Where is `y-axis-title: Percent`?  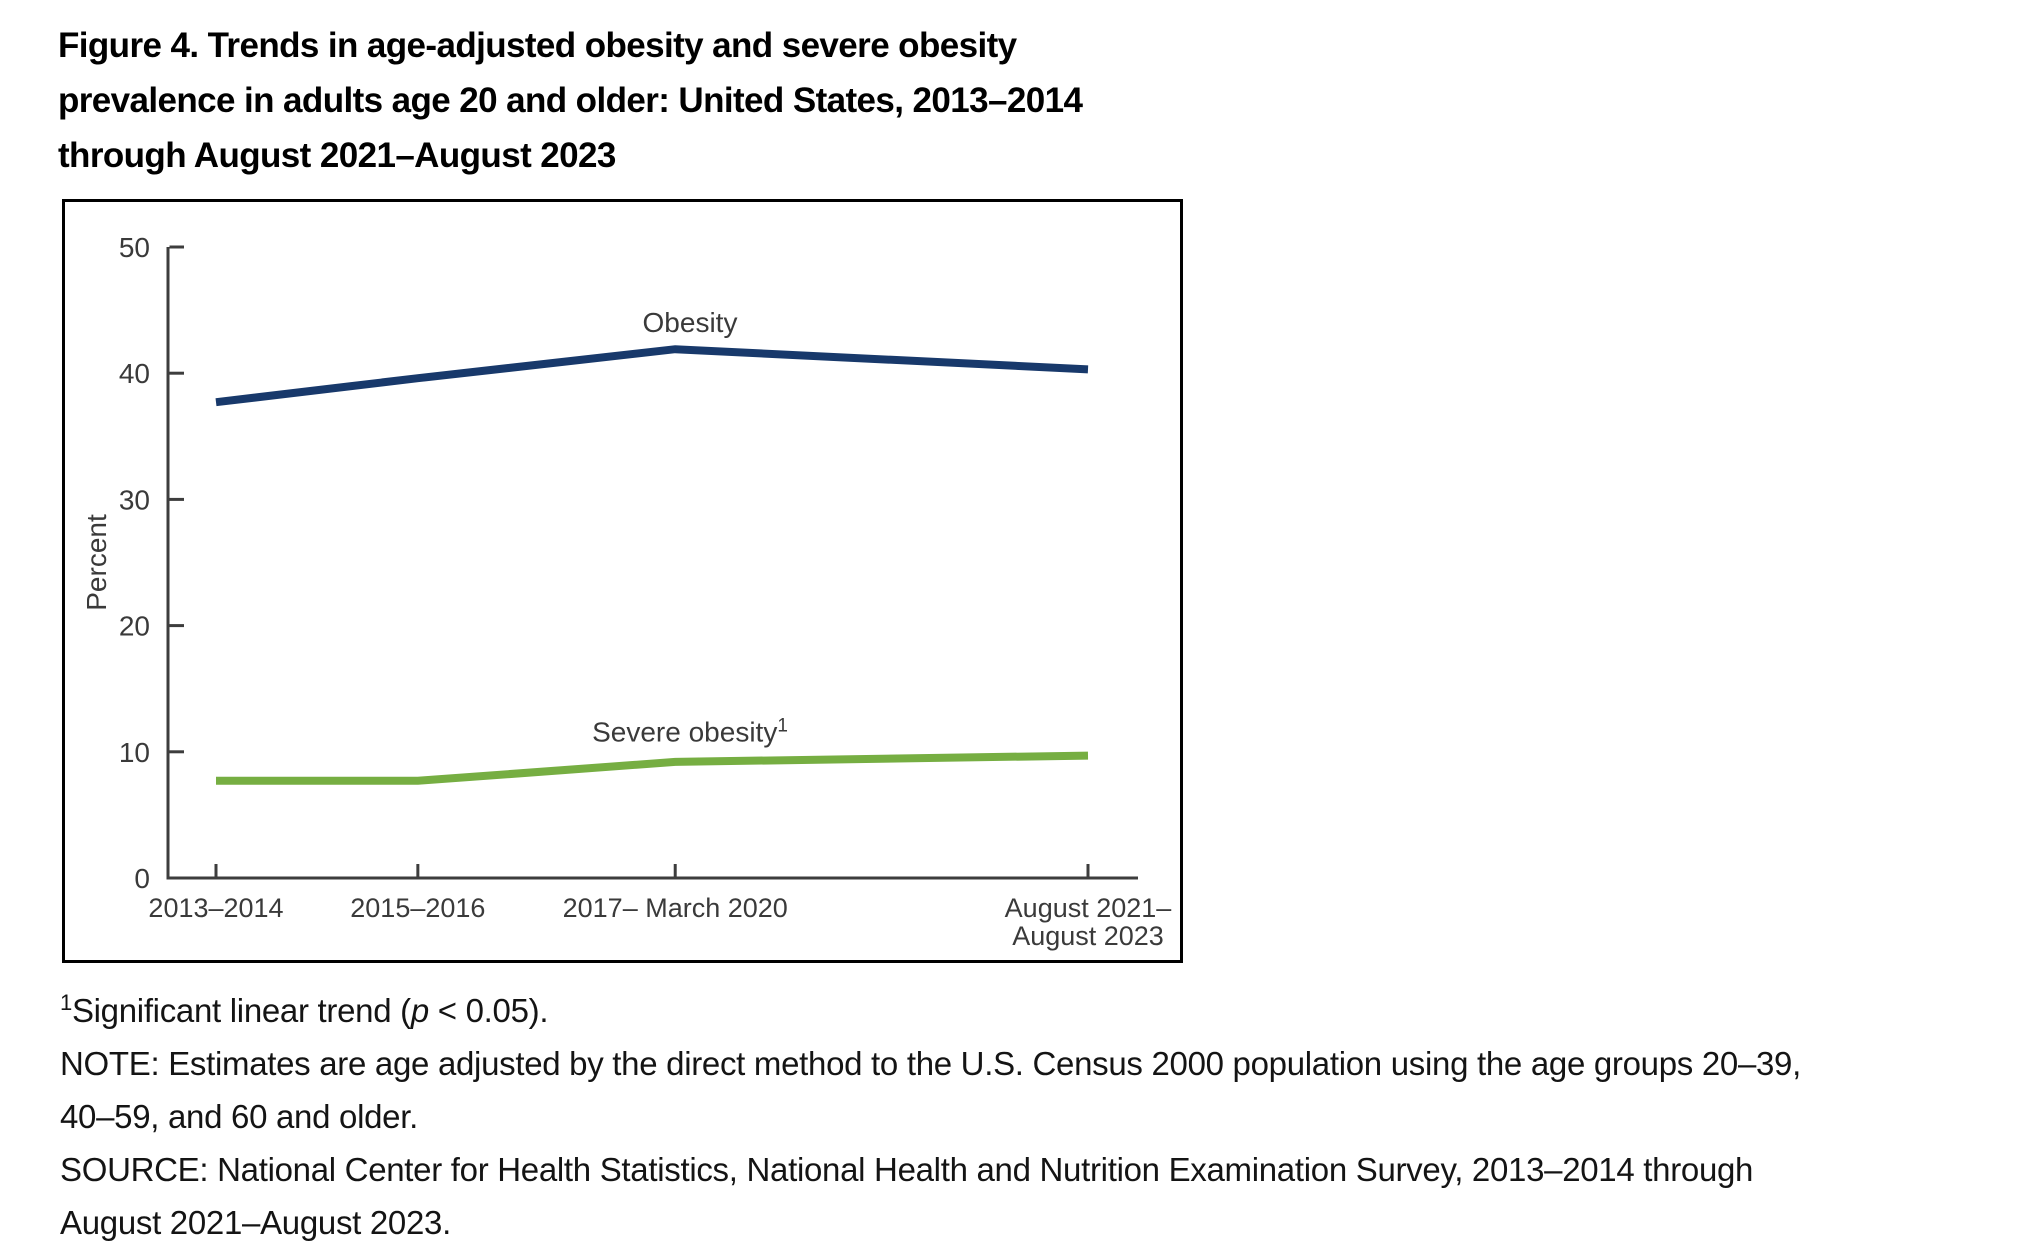
y-axis-title: Percent is located at coordinates (96, 562).